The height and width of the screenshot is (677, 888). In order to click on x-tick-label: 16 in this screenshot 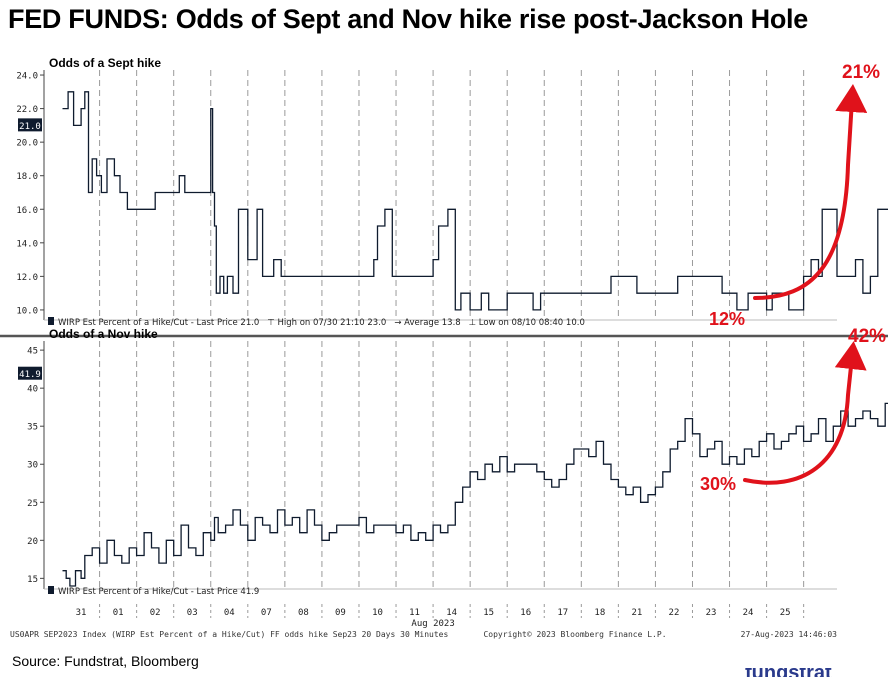, I will do `click(525, 613)`.